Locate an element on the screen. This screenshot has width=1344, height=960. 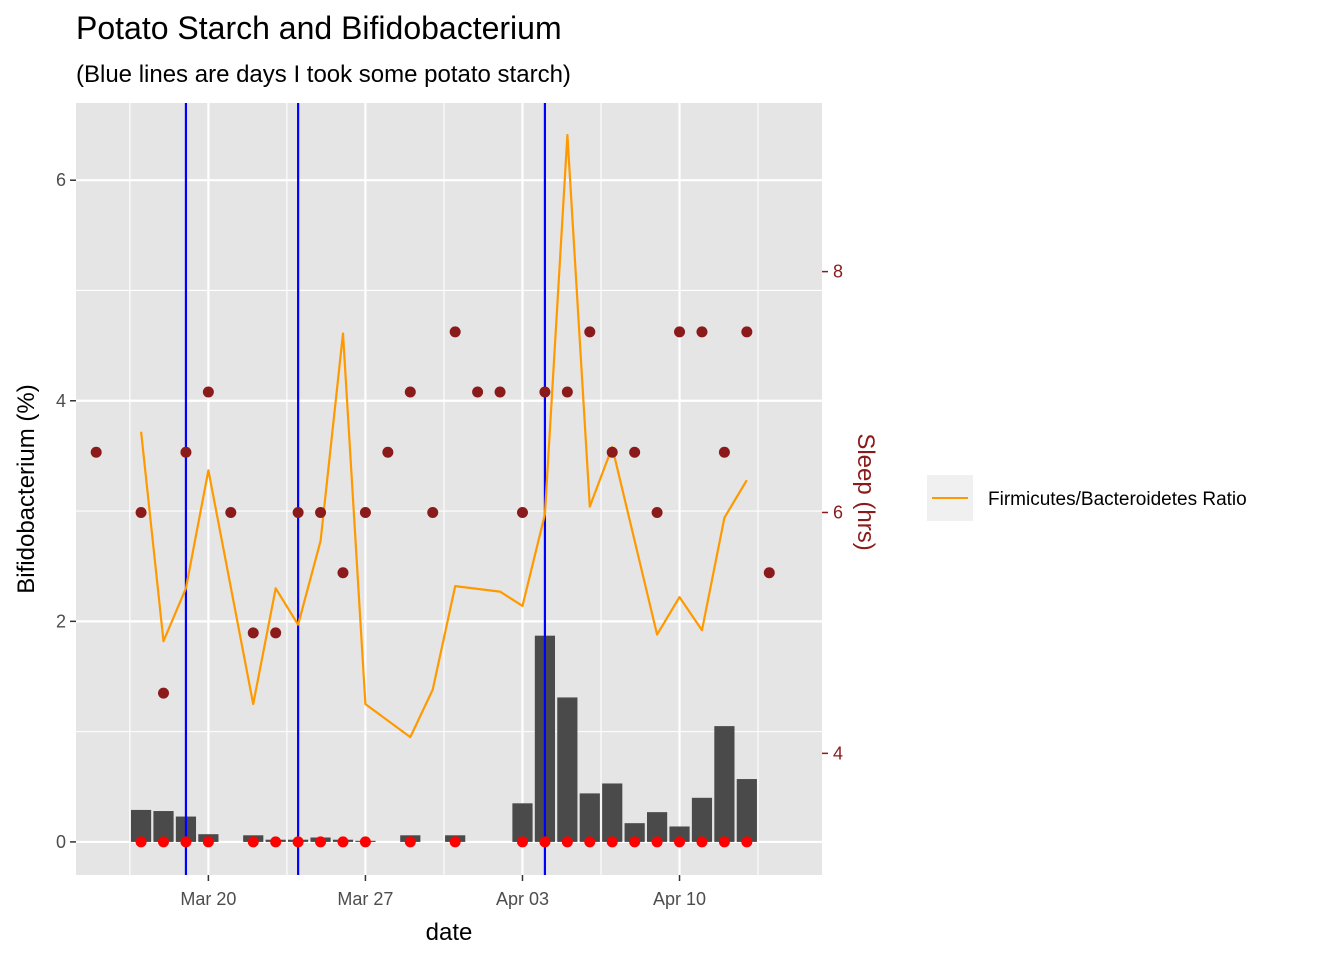
y2-tick-label: 6 is located at coordinates (838, 512).